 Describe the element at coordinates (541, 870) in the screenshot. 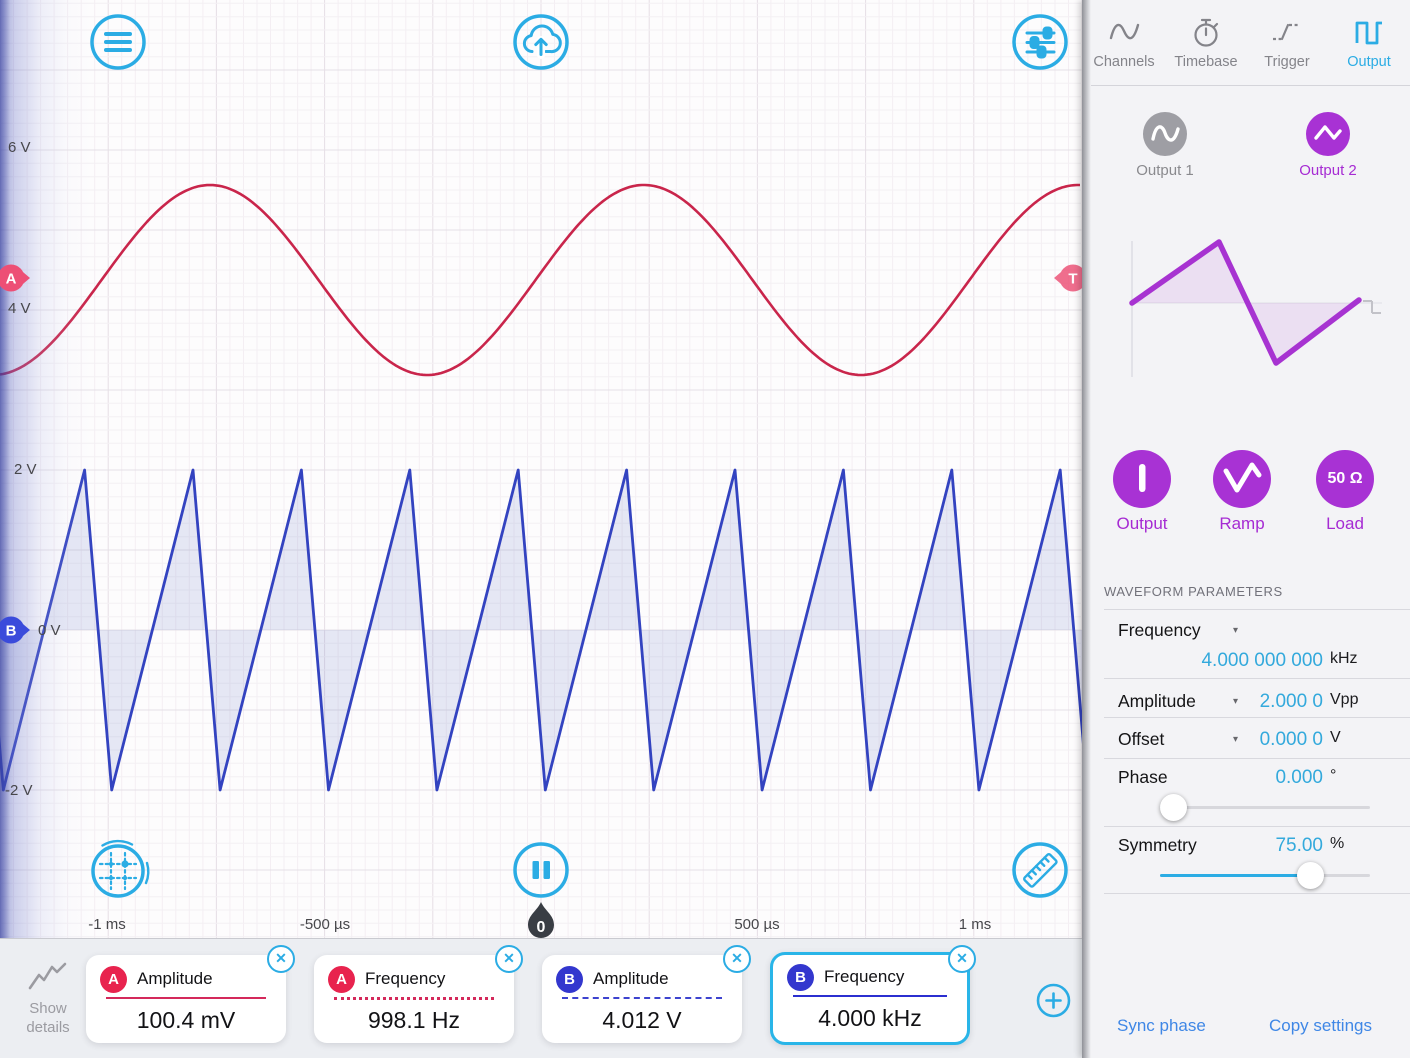

I see `pause-button` at that location.